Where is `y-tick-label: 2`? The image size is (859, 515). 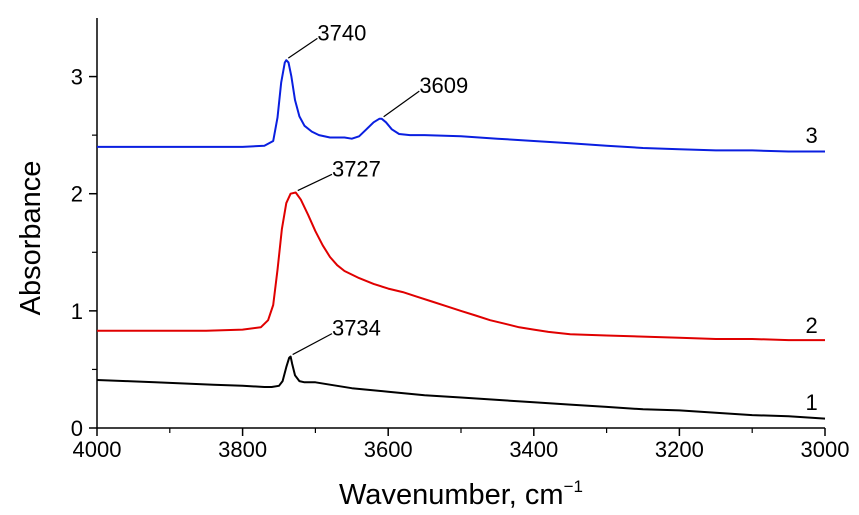 y-tick-label: 2 is located at coordinates (77, 194).